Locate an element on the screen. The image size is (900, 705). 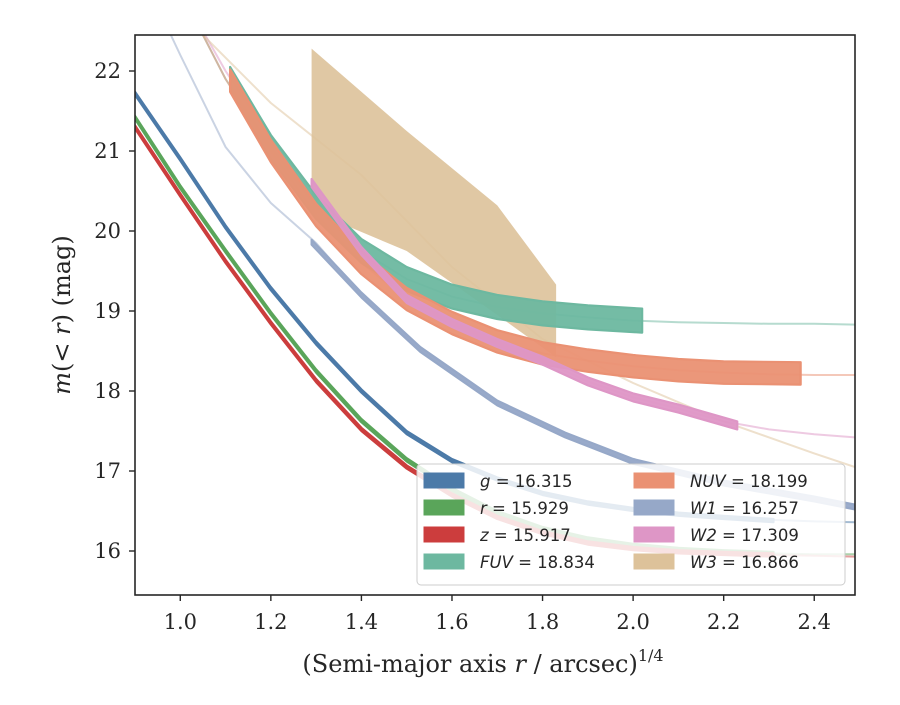
y-tick-label: 18 is located at coordinates (107, 391).